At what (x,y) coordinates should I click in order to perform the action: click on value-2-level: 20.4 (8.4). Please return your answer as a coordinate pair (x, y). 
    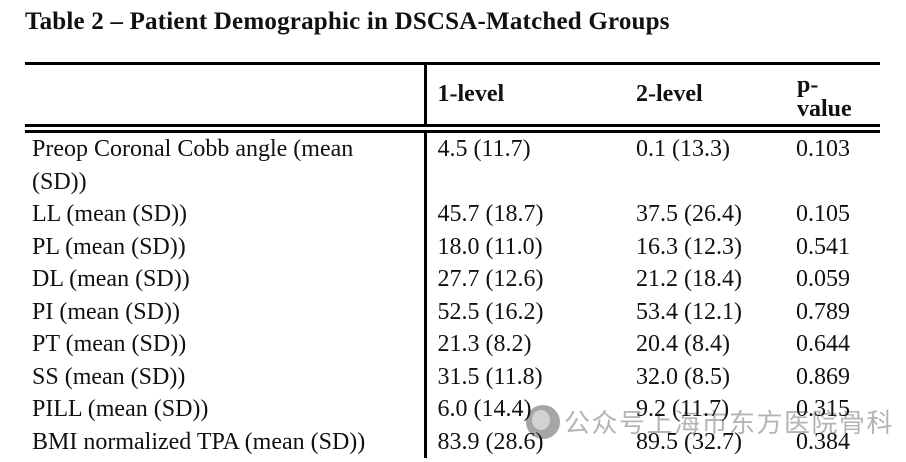
    Looking at the image, I should click on (683, 344).